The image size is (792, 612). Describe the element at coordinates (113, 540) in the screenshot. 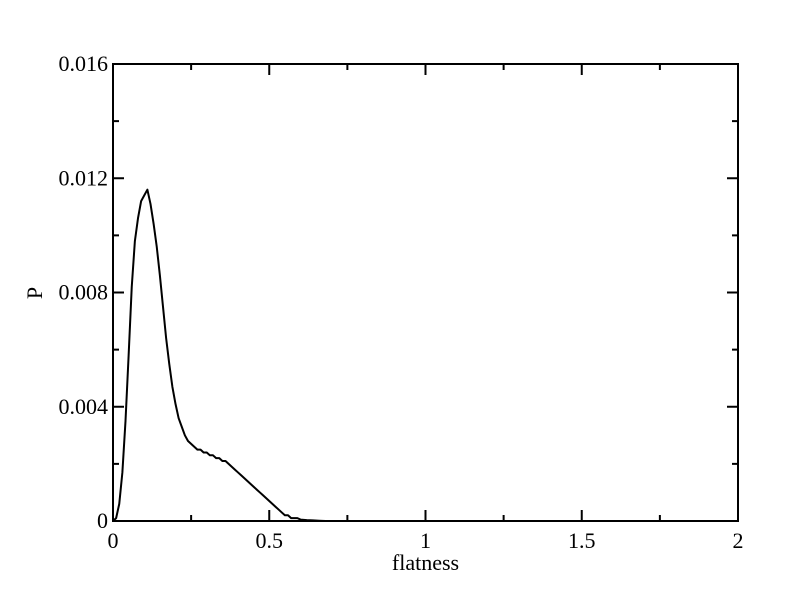

I see `x-tick-label: 0` at that location.